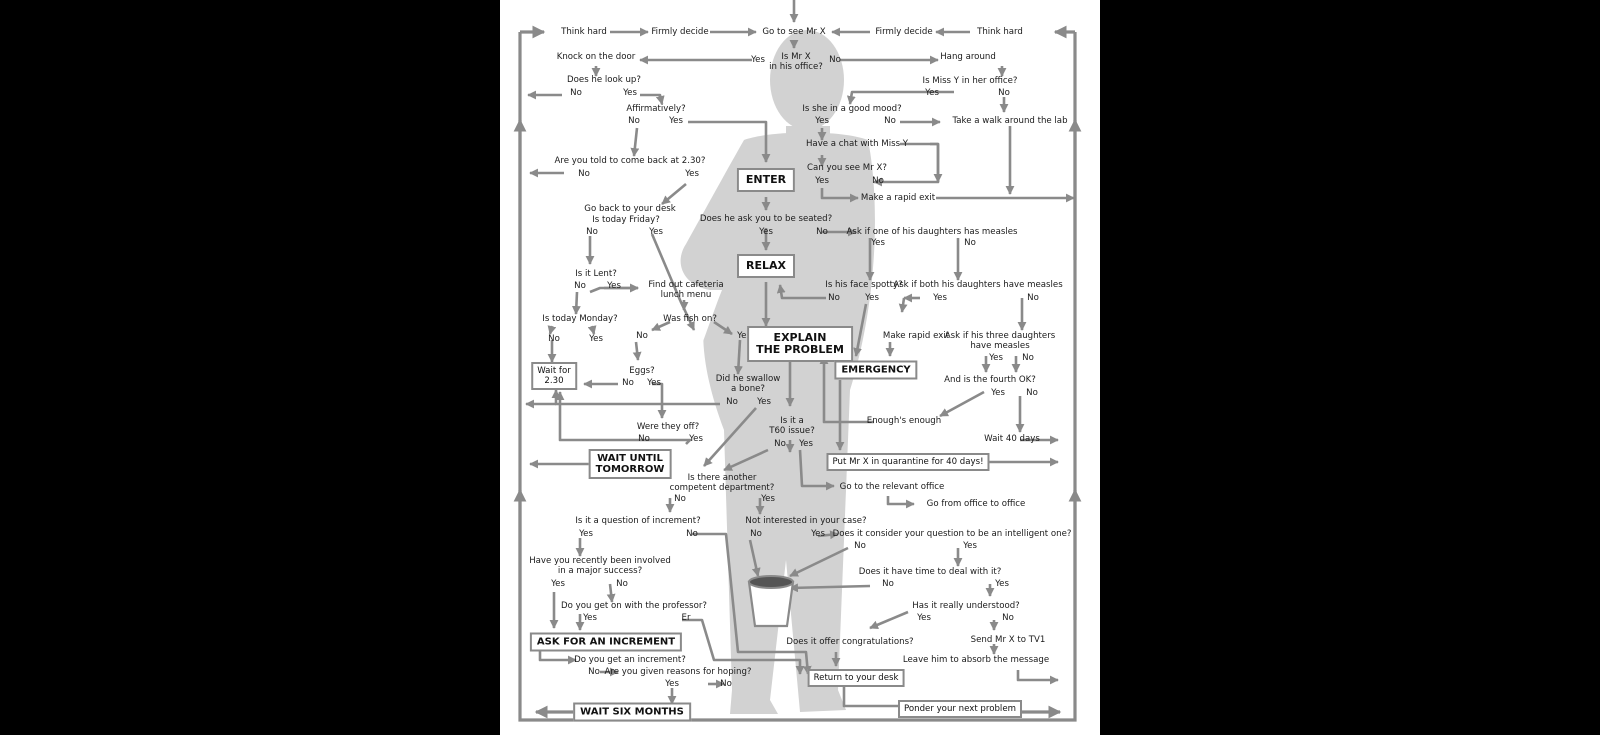 The height and width of the screenshot is (735, 1600). I want to click on node-not-interested: Not interested in your case?, so click(806, 521).